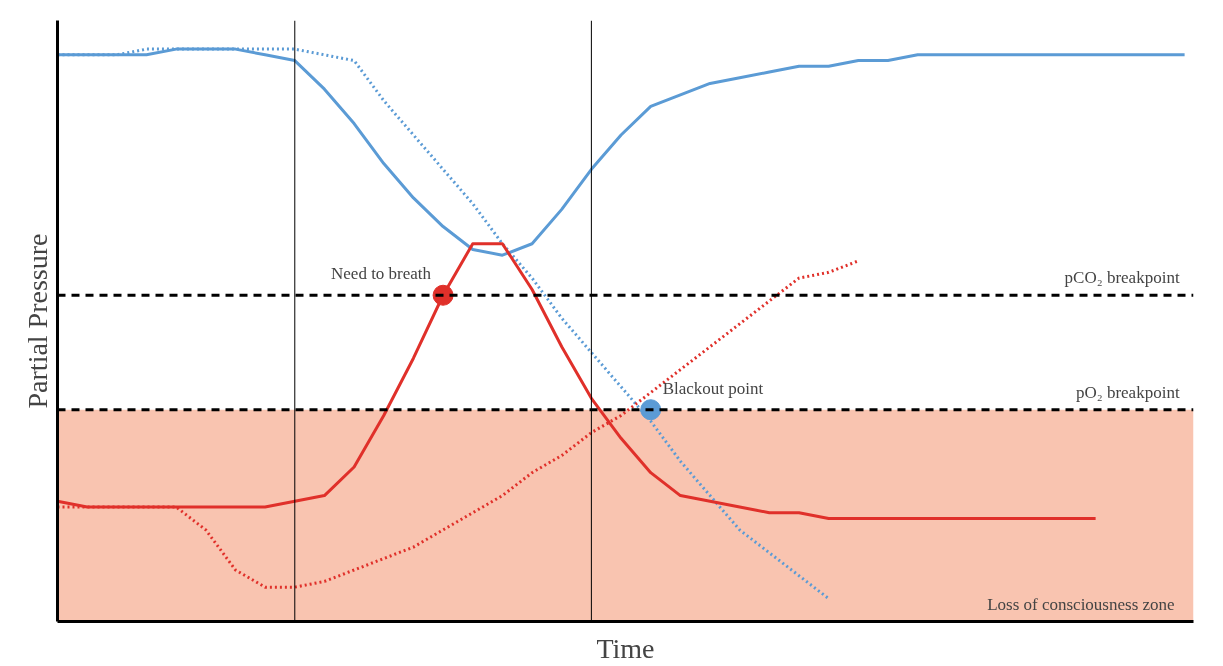 This screenshot has height=666, width=1223. What do you see at coordinates (713, 388) in the screenshot?
I see `annotation: Blackout point` at bounding box center [713, 388].